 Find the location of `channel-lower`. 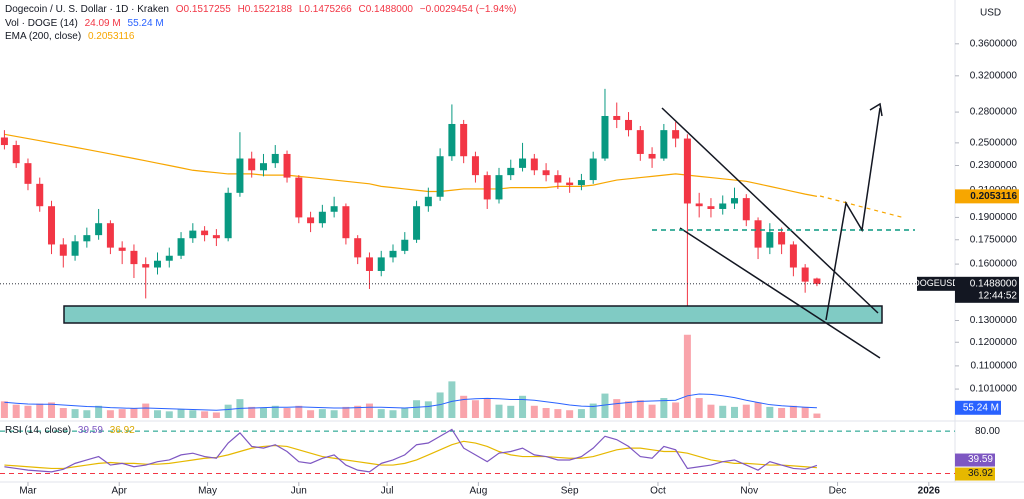

channel-lower is located at coordinates (780, 293).